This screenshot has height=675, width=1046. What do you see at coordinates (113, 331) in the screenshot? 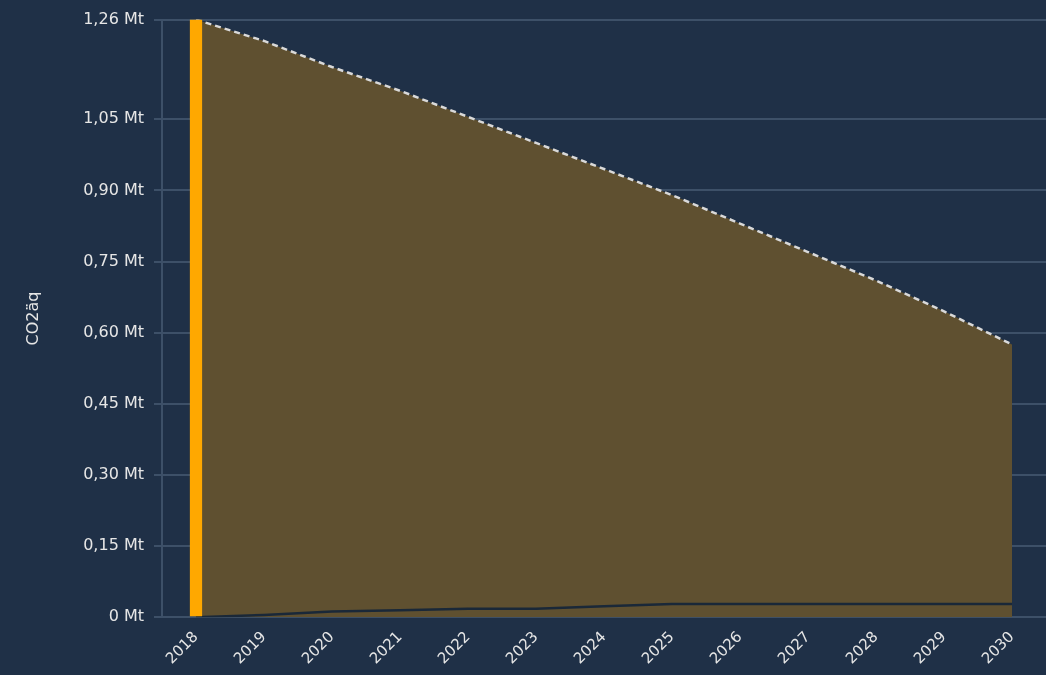
I see `y-tick-label: 0,60 Mt` at bounding box center [113, 331].